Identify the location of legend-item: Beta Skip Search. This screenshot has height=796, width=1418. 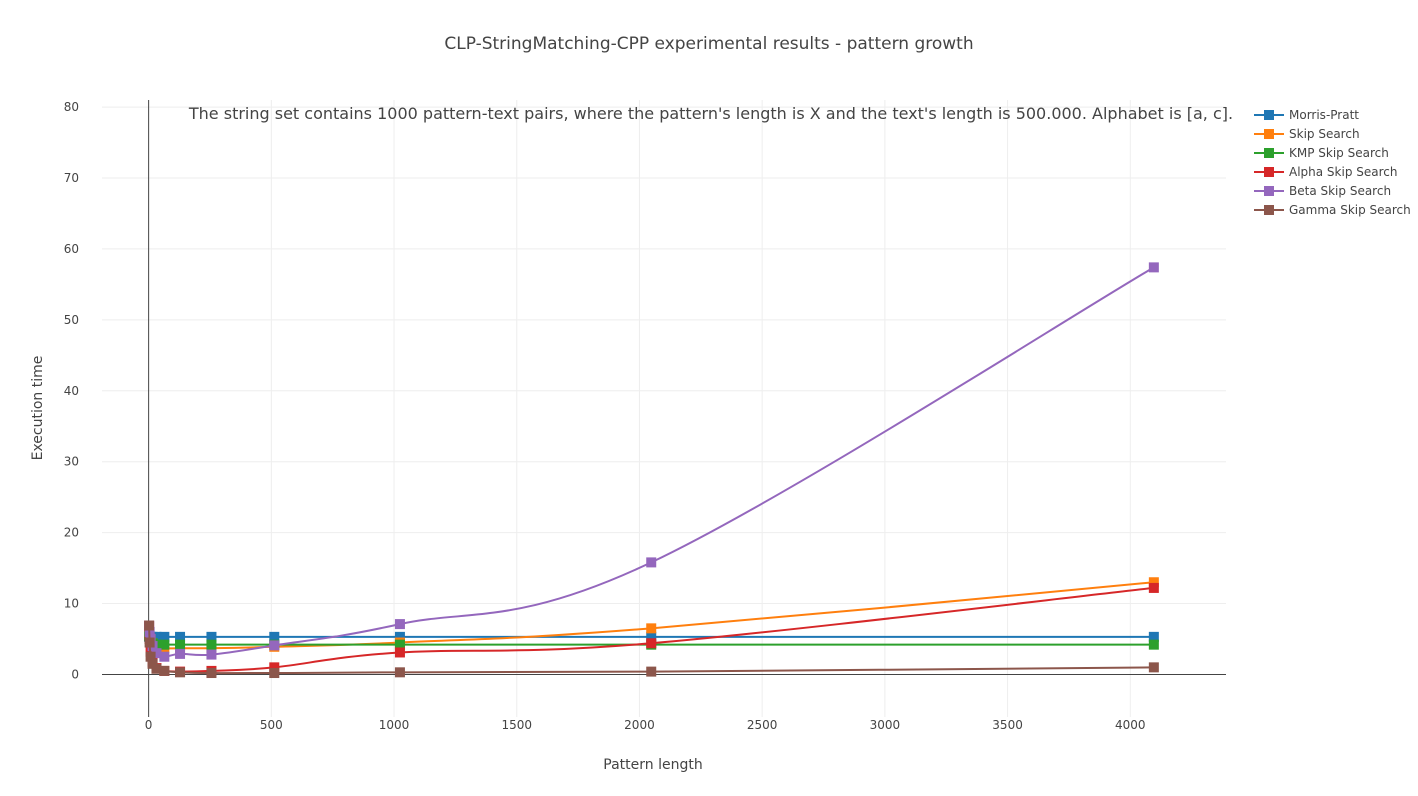
(1322, 191).